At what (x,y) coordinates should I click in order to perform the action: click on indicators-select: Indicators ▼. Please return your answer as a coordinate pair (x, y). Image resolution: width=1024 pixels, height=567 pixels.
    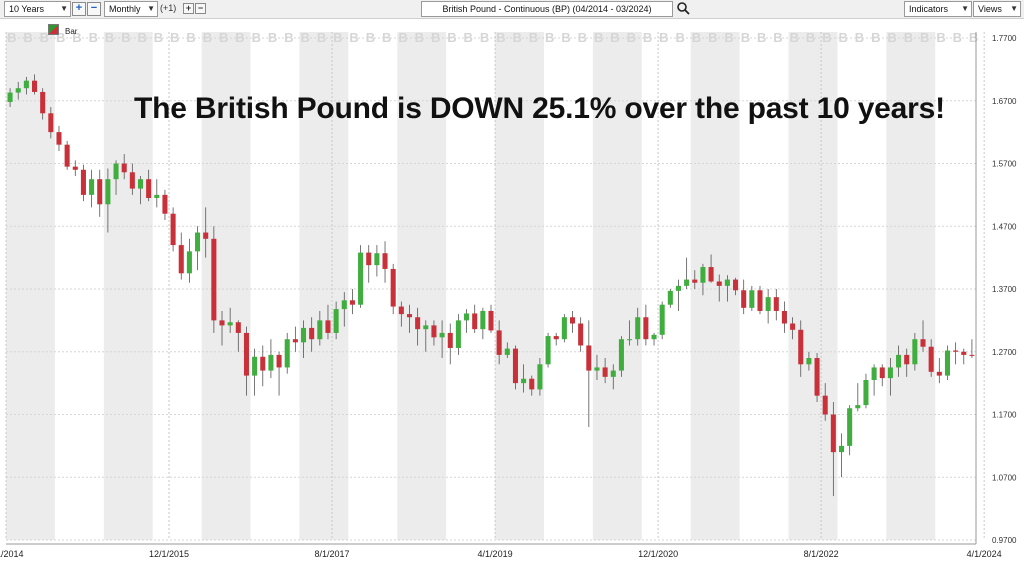
    Looking at the image, I should click on (938, 9).